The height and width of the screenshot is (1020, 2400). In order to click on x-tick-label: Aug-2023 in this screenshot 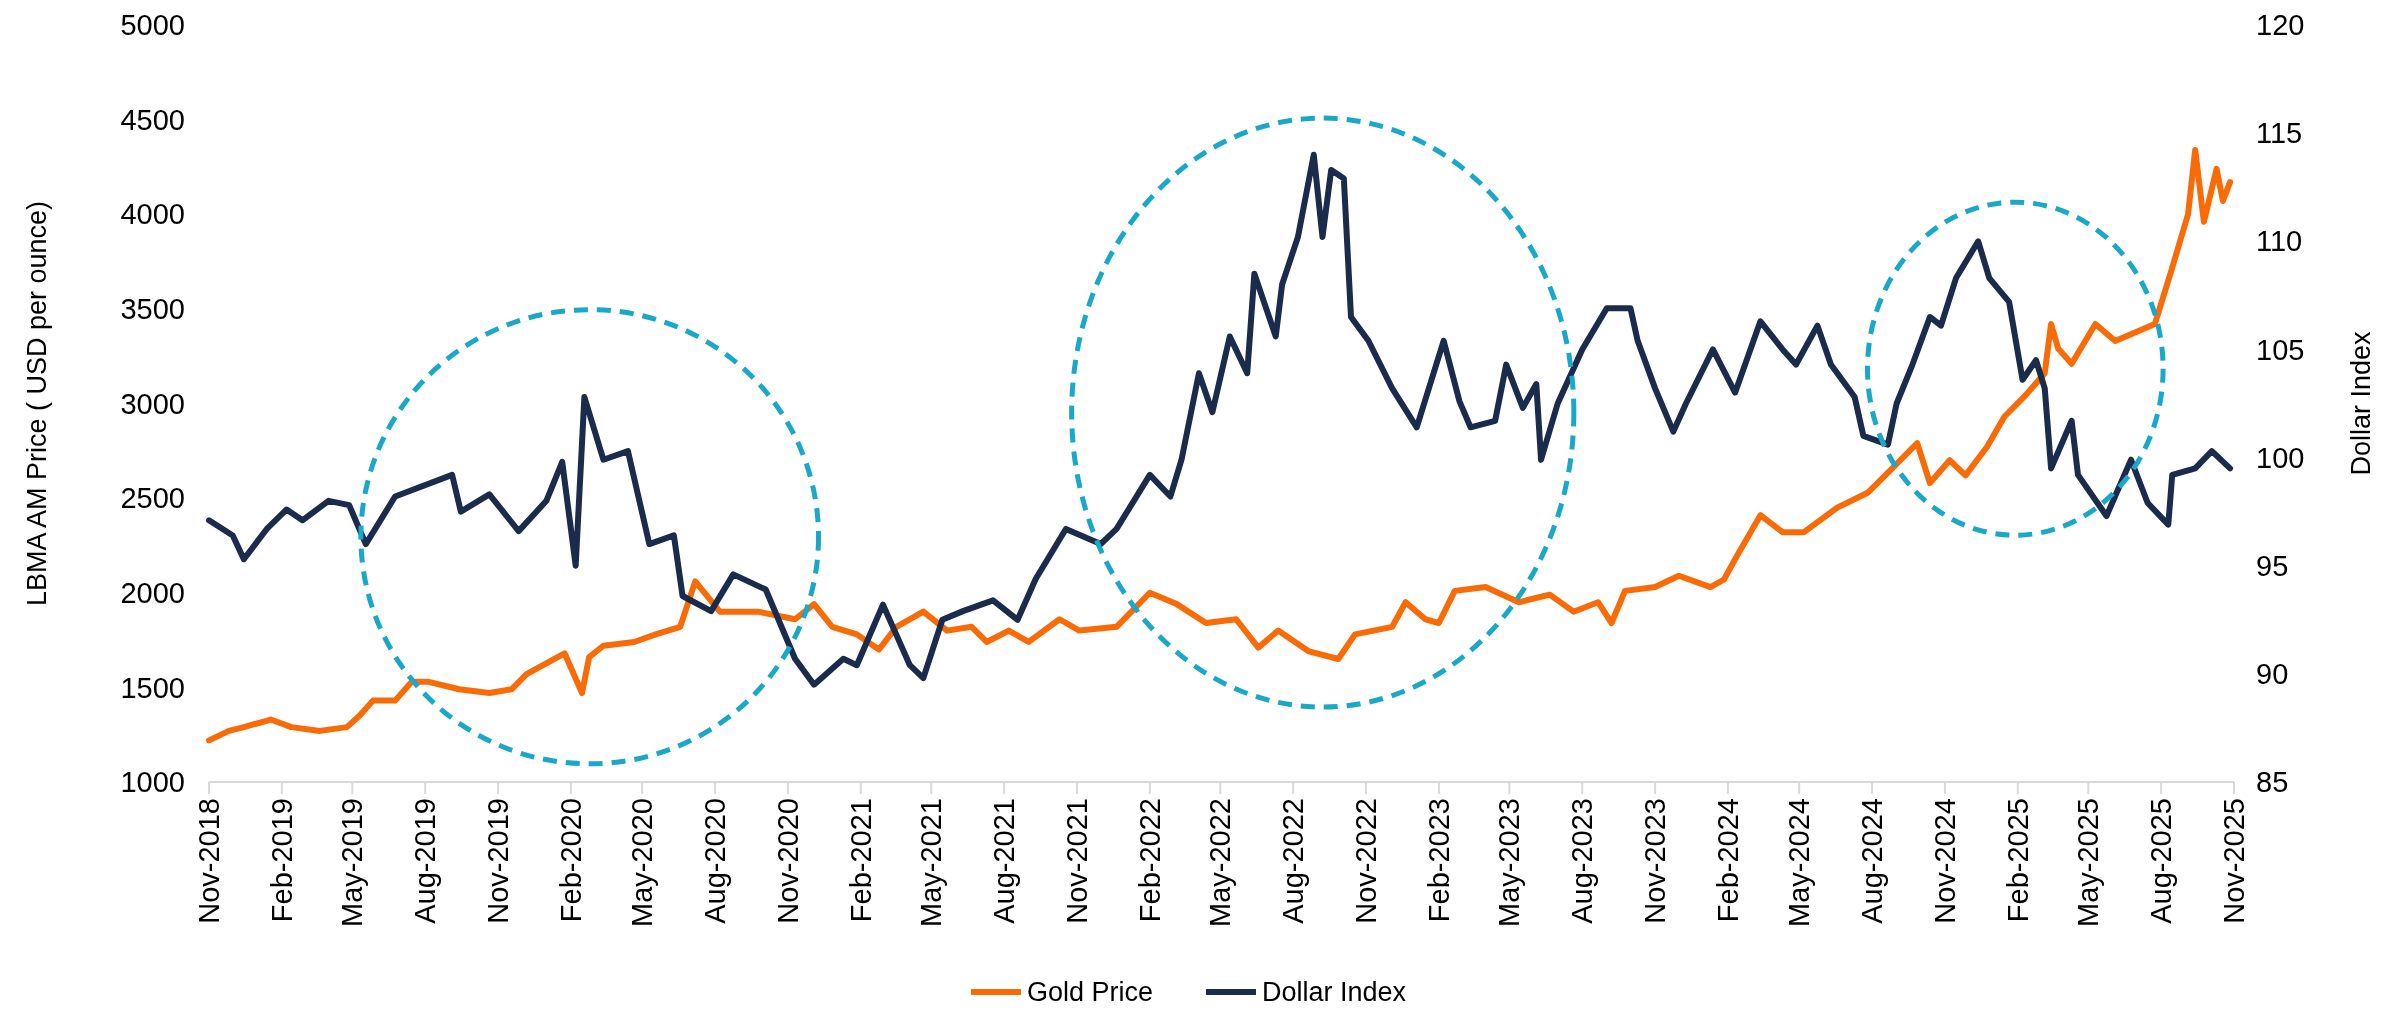, I will do `click(1582, 861)`.